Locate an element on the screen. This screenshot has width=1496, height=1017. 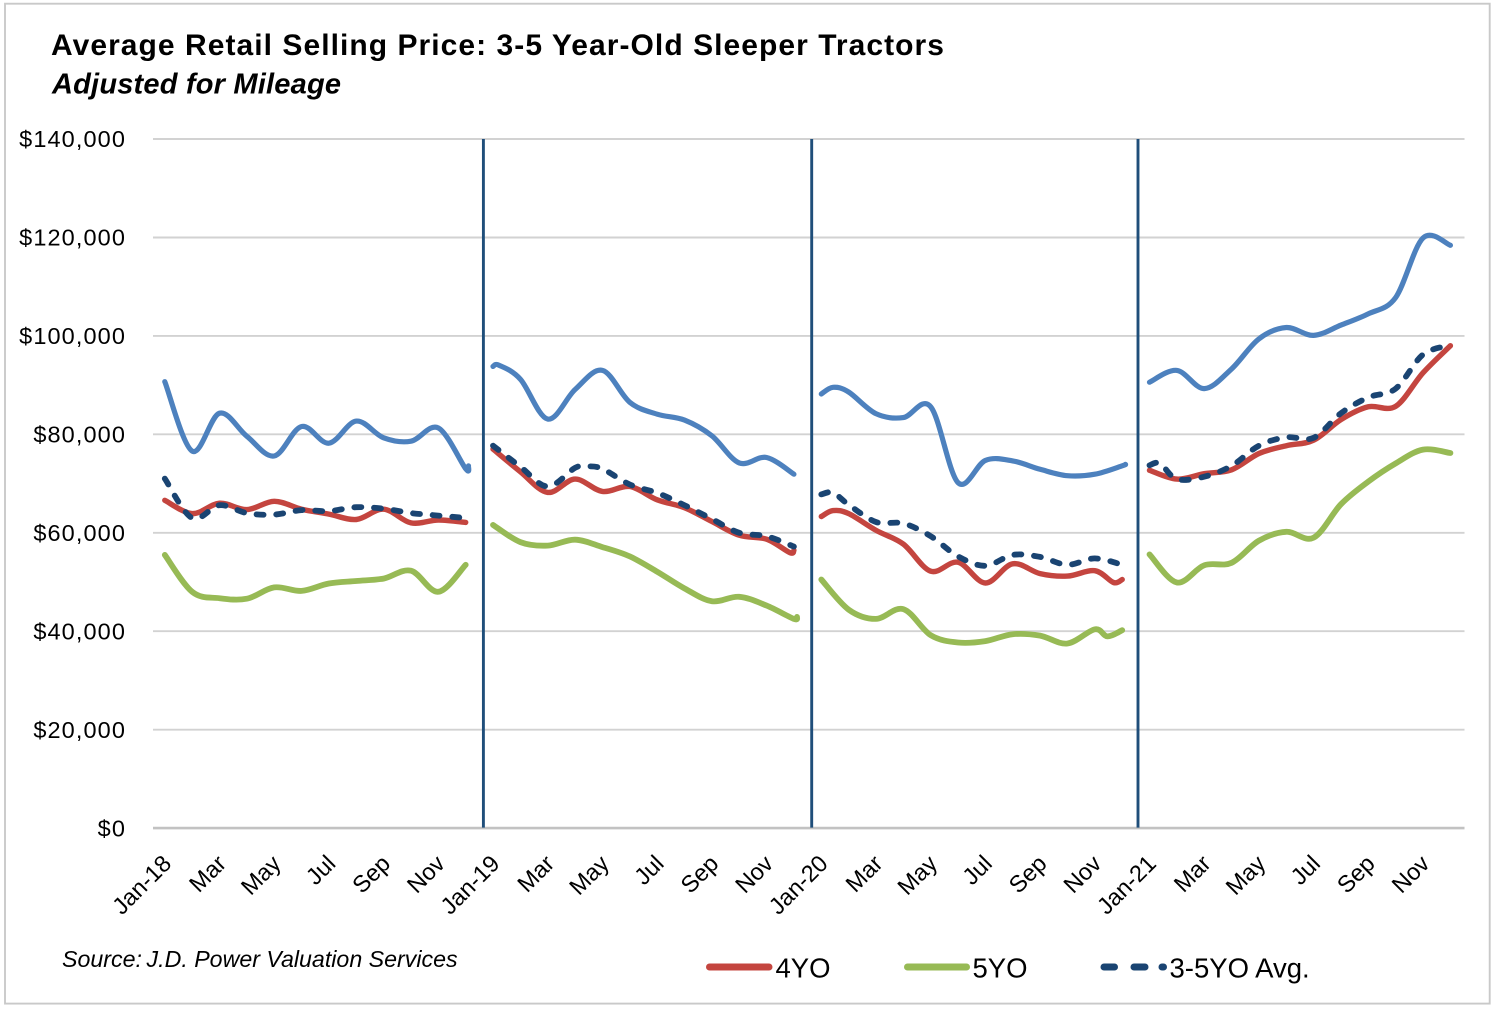
svg-text: Adjusted for Mileage is located at coordinates (196, 85).